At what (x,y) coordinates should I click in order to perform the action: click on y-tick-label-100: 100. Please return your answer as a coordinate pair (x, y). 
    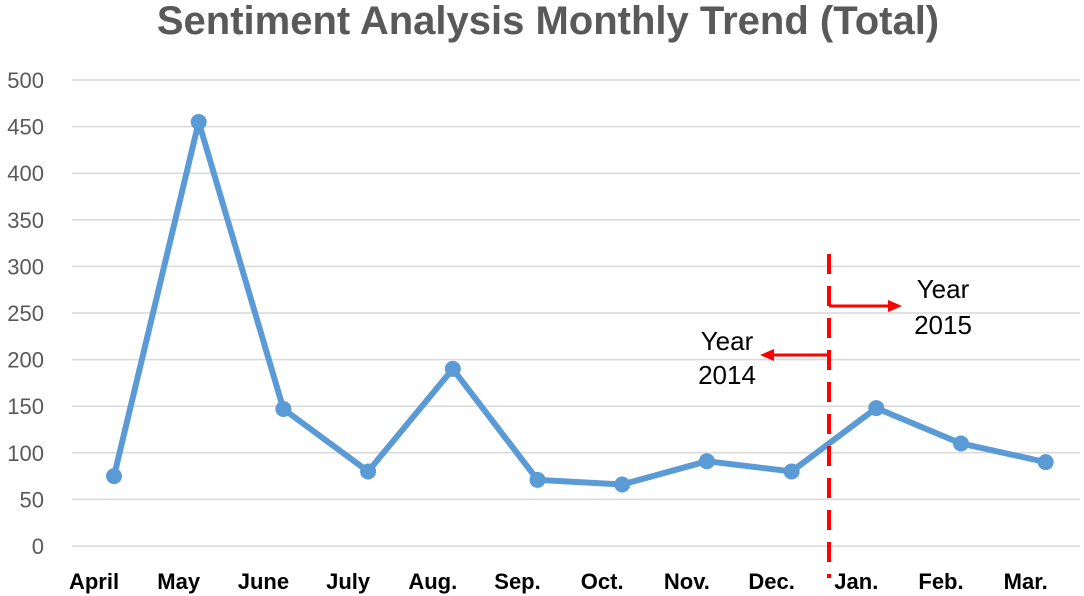
    Looking at the image, I should click on (25, 453).